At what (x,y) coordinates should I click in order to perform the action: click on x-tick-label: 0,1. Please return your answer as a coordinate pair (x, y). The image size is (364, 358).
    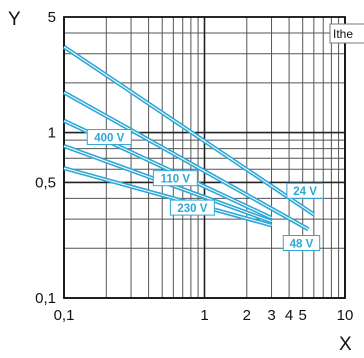
    Looking at the image, I should click on (64, 315).